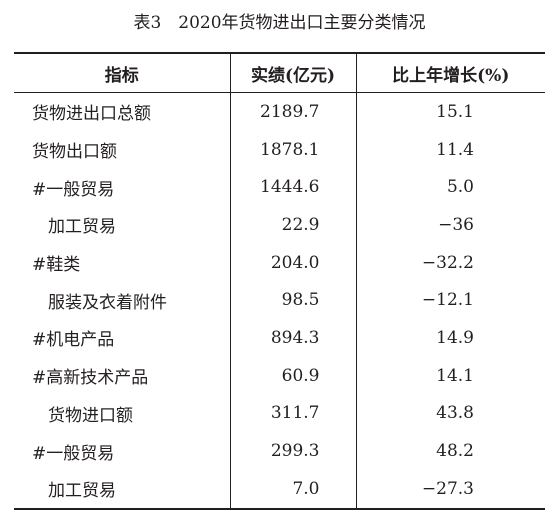 The height and width of the screenshot is (520, 559). What do you see at coordinates (279, 23) in the screenshot?
I see `table-title: 表3 2020年货物进出口主要分类情况` at bounding box center [279, 23].